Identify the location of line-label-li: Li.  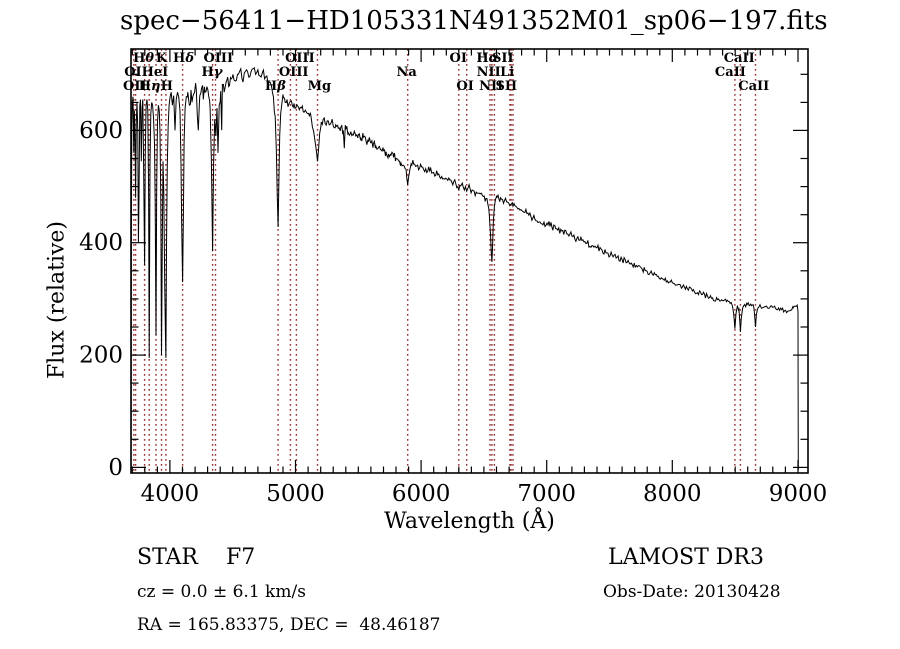
(507, 72).